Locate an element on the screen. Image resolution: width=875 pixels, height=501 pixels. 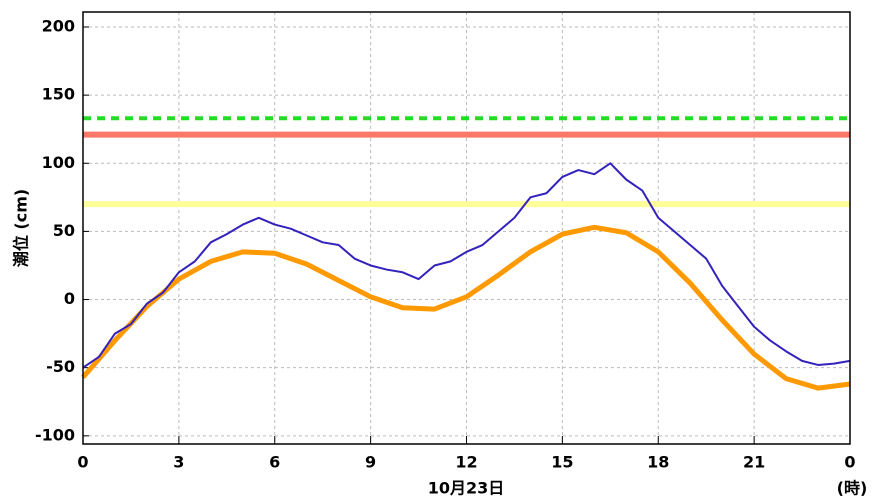
x-tick-label: 15 is located at coordinates (562, 462).